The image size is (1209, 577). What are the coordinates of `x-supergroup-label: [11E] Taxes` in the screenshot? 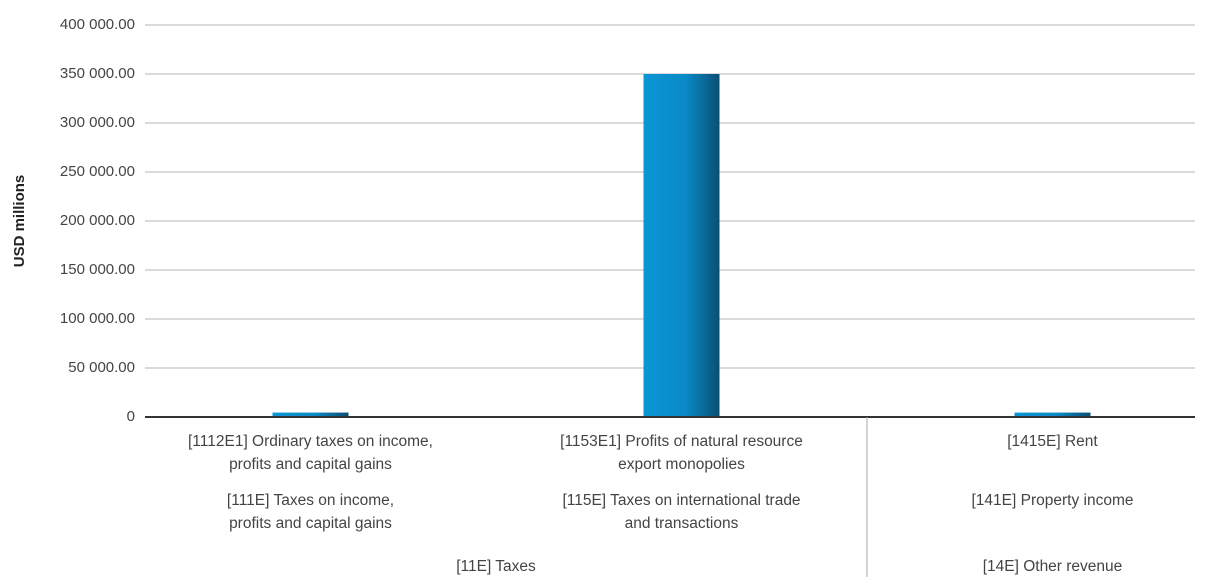 It's located at (496, 566).